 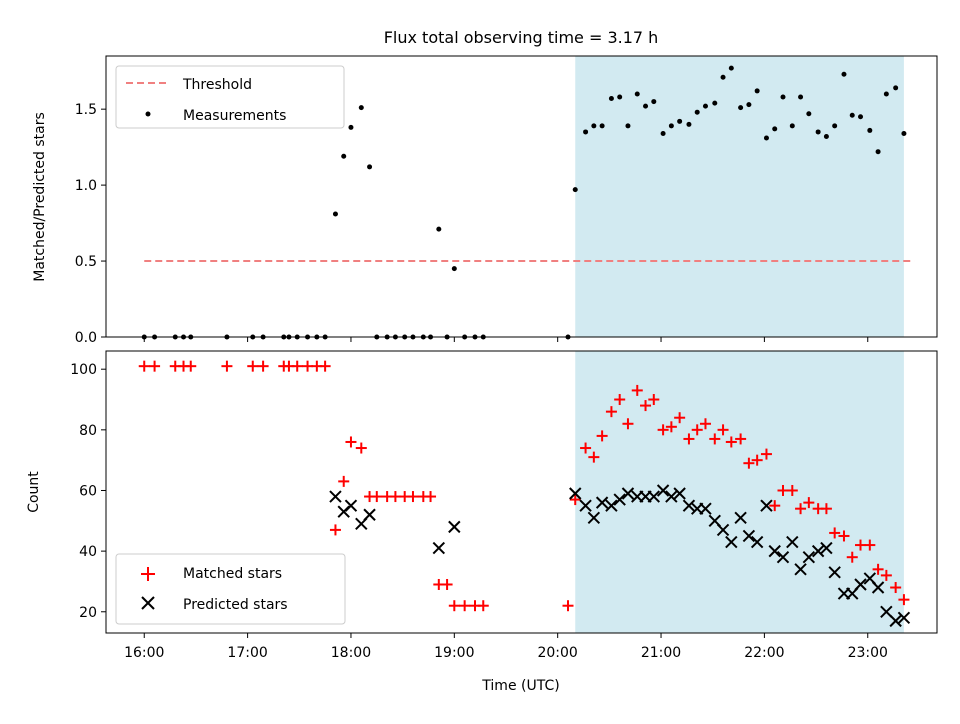 I want to click on predicted-stars-points, so click(x=620, y=556).